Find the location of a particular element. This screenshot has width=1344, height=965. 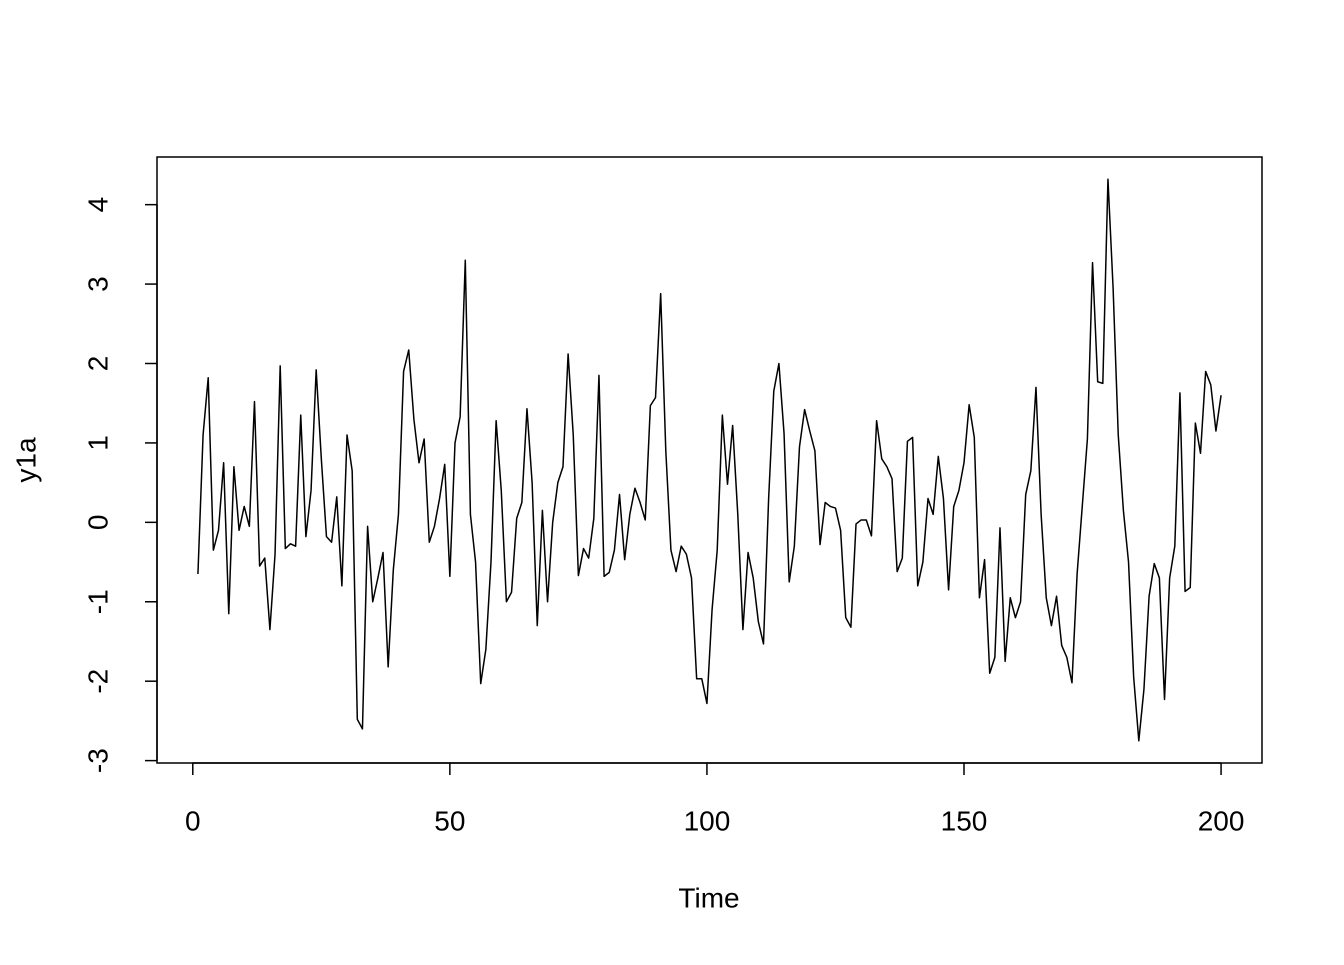

y-tick-label: 4 is located at coordinates (97, 205).